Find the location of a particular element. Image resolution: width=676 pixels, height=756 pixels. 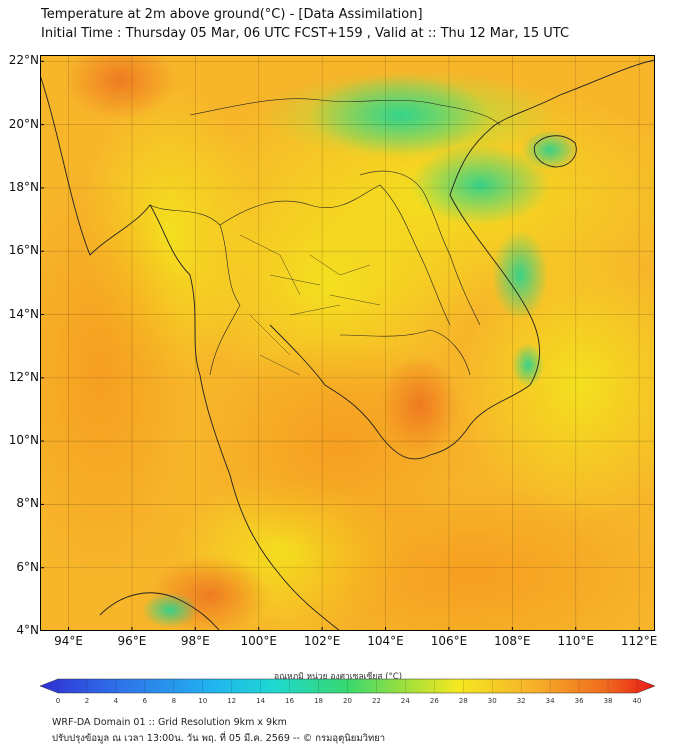

lon-label: 102°E is located at coordinates (322, 641).